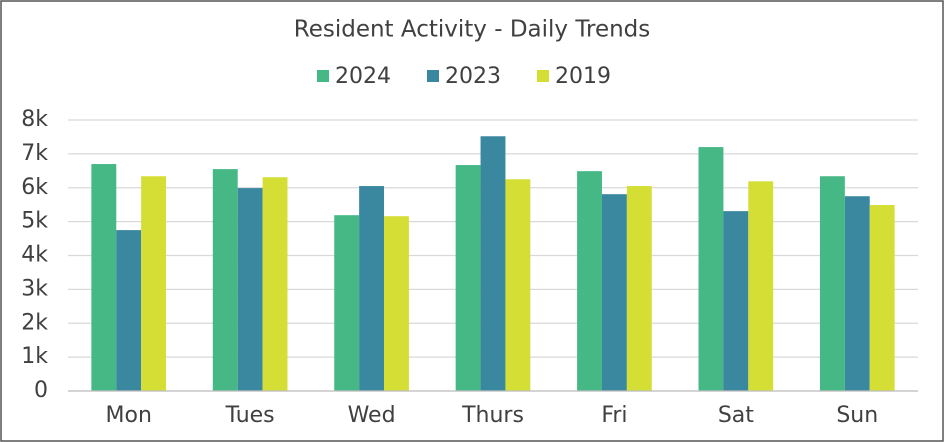 The width and height of the screenshot is (944, 442). I want to click on x-tick-label: Tues, so click(250, 415).